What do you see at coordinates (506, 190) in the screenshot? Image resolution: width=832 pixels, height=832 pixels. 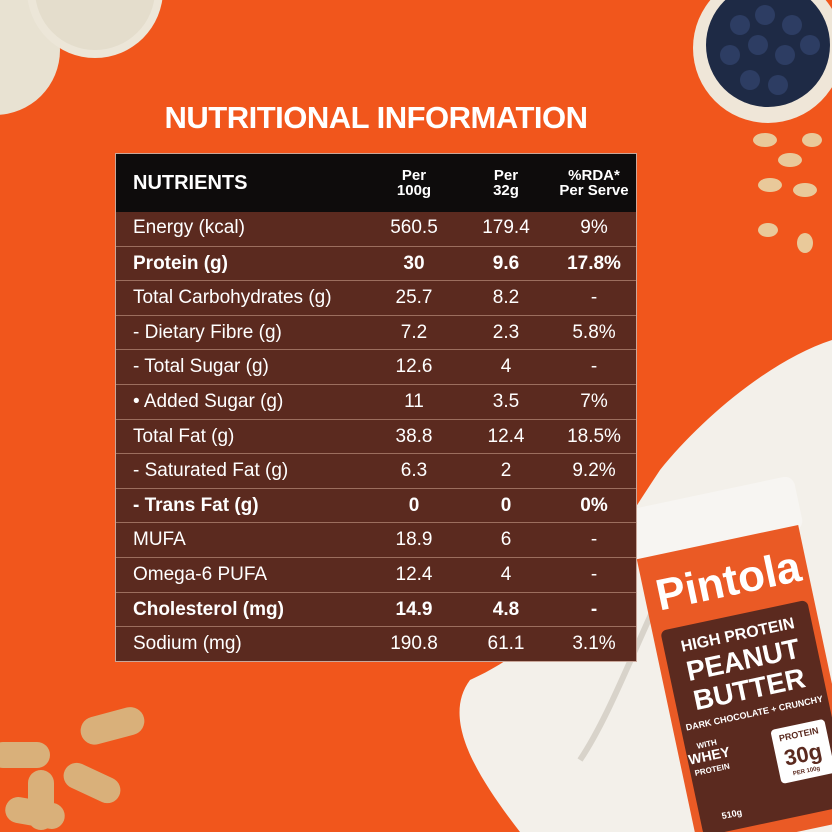 I see `header-text: 32g` at bounding box center [506, 190].